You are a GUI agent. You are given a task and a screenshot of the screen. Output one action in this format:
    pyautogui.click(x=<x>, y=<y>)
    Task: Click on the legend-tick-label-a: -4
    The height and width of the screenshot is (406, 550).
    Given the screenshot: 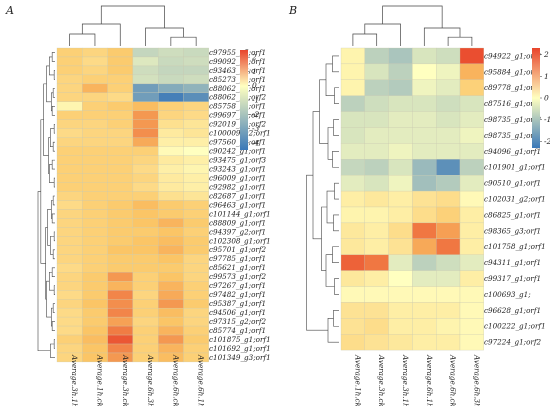 What is the action you would take?
    pyautogui.click(x=256, y=142)
    